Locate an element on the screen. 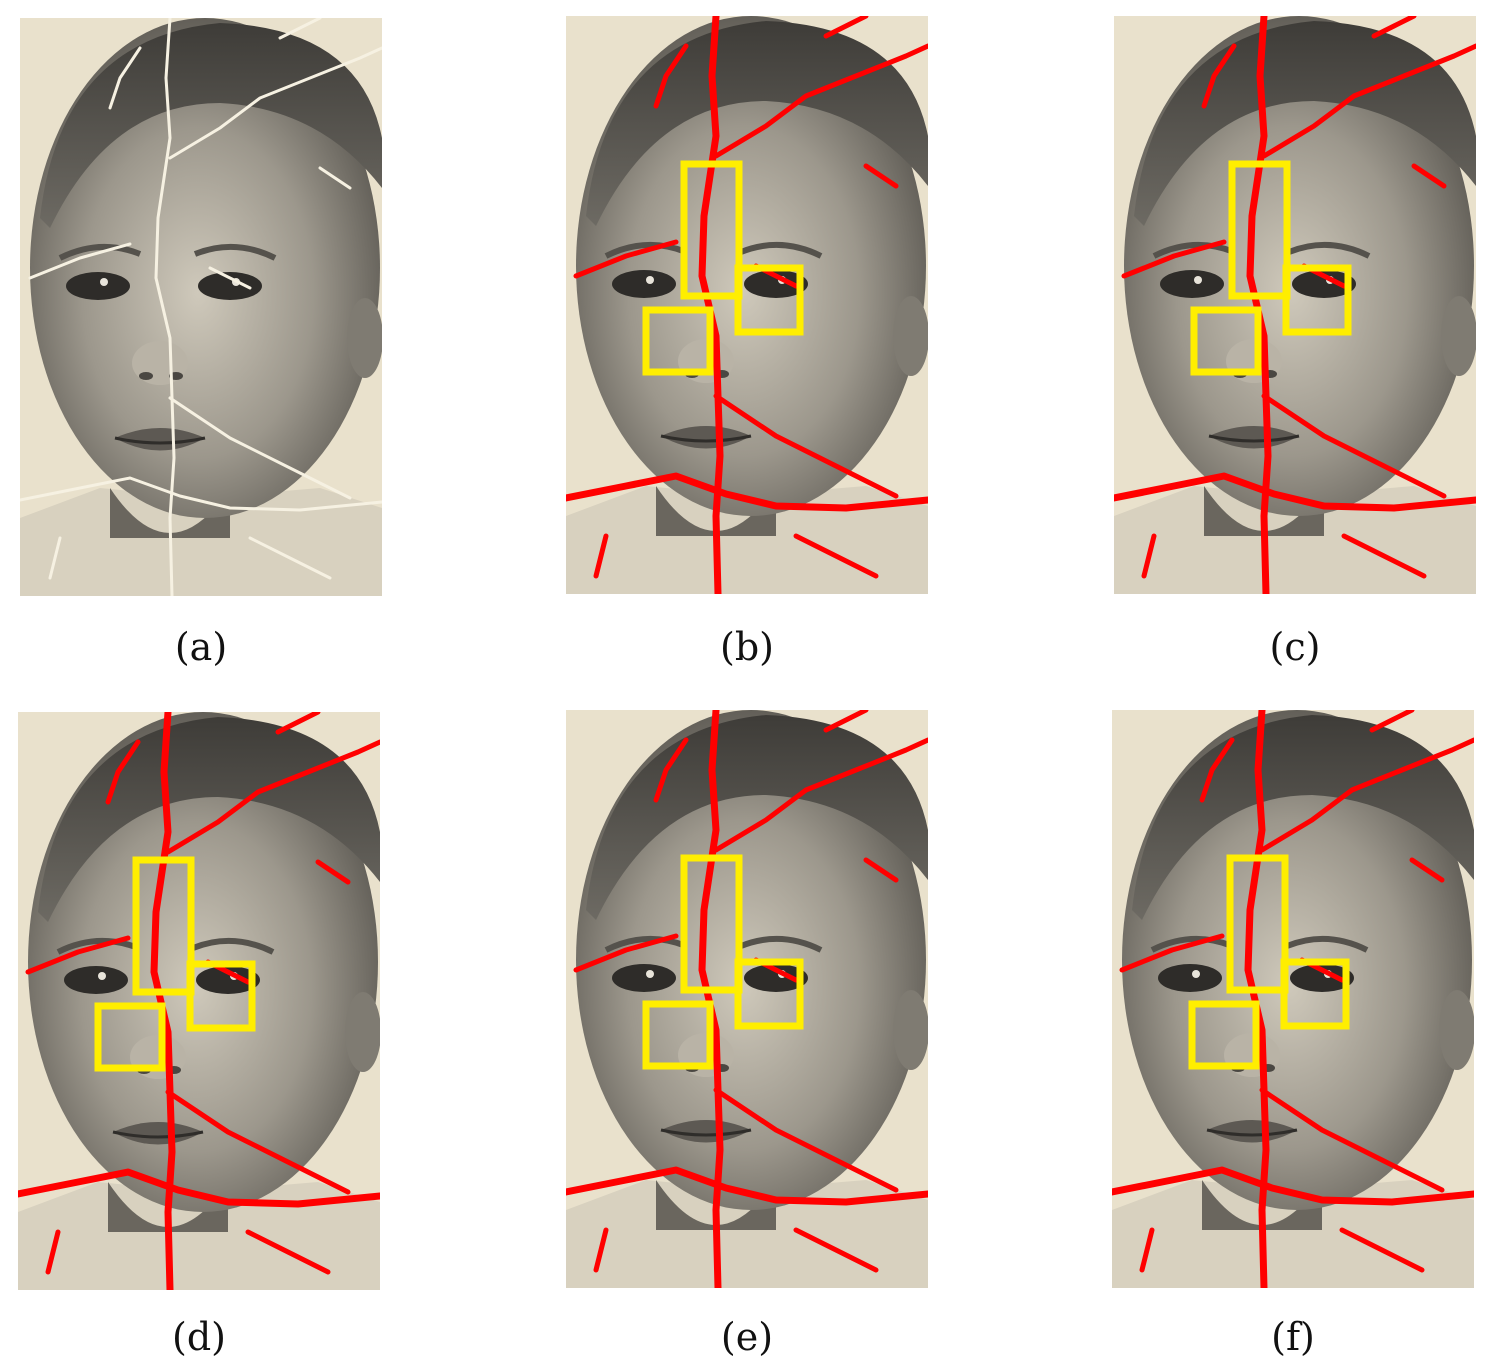 The image size is (1488, 1372). panel-d is located at coordinates (199, 1001).